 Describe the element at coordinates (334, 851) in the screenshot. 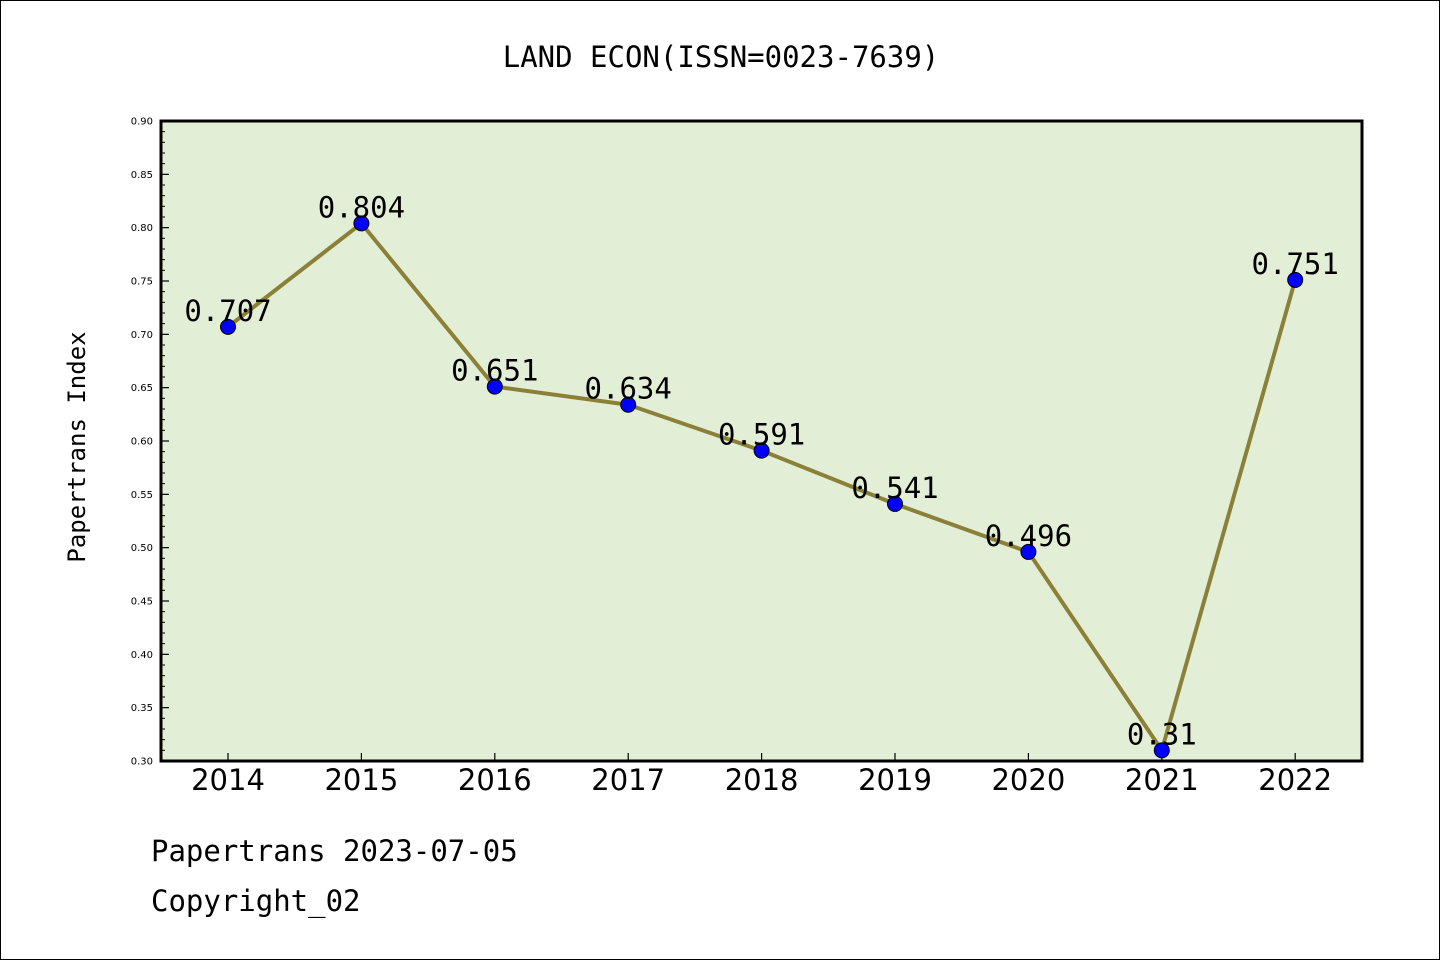

I see `footer-date-text: Papertrans 2023-07-05` at that location.